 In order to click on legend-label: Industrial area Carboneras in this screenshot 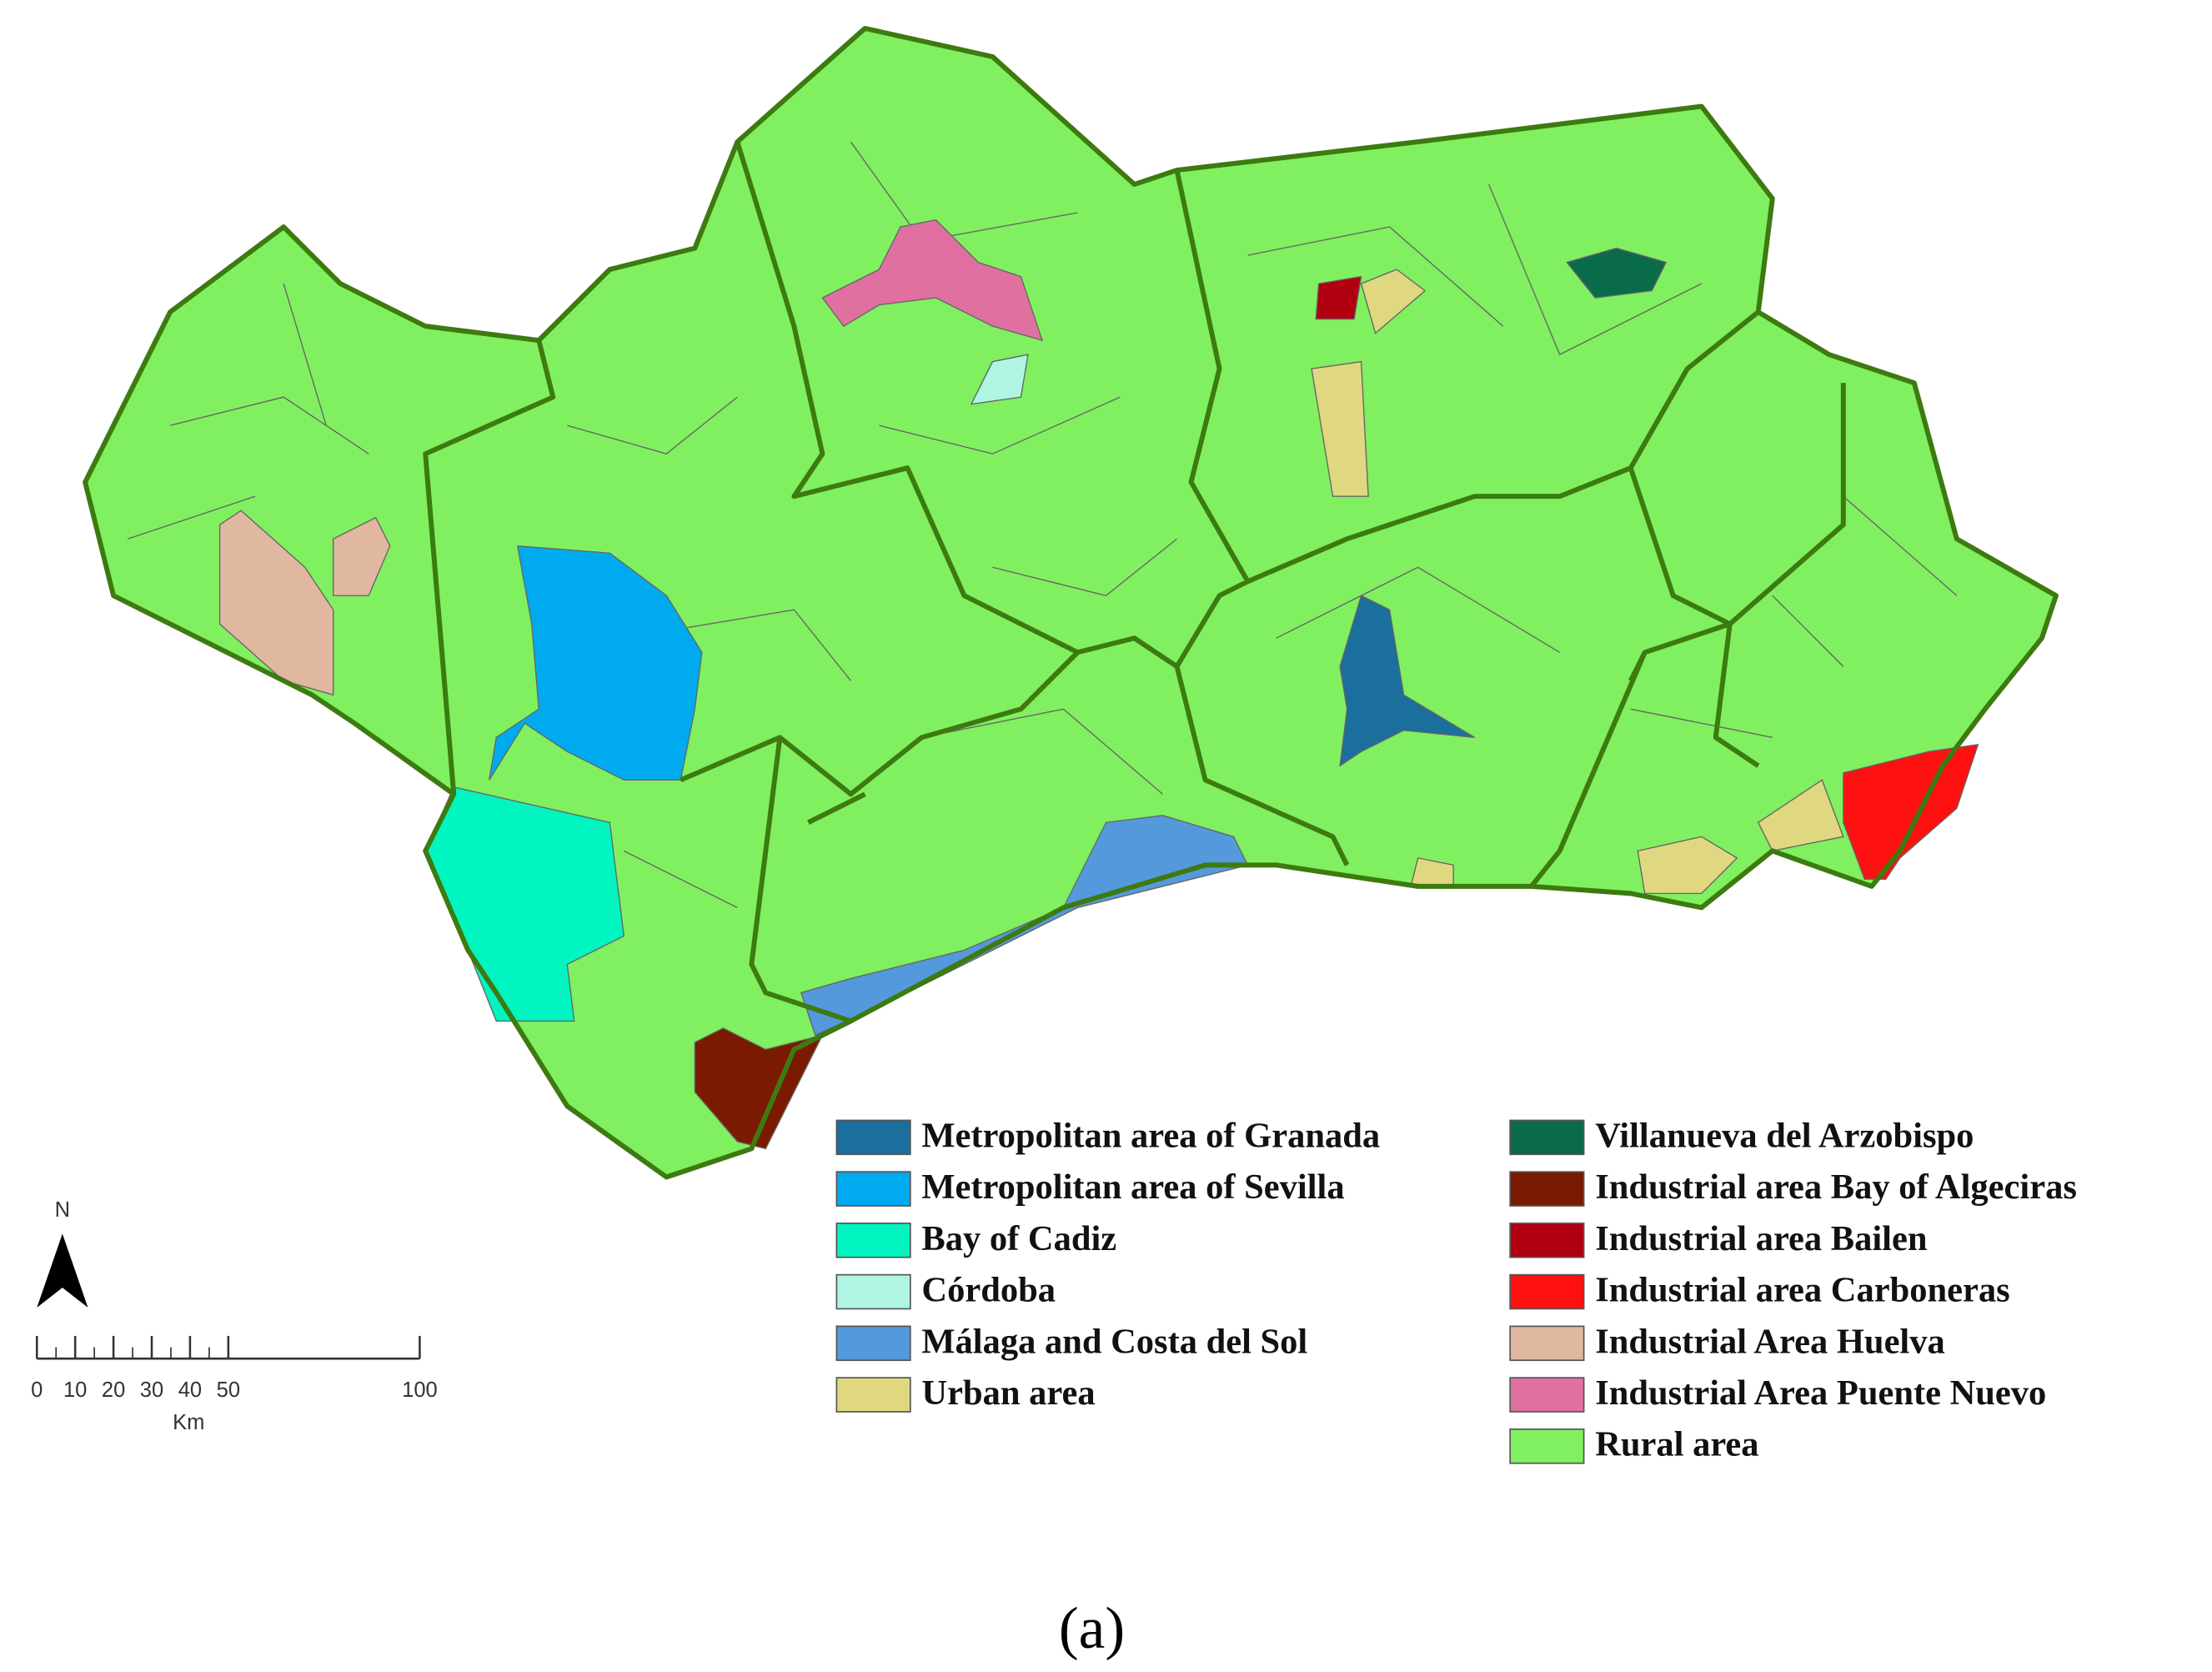, I will do `click(1802, 1291)`.